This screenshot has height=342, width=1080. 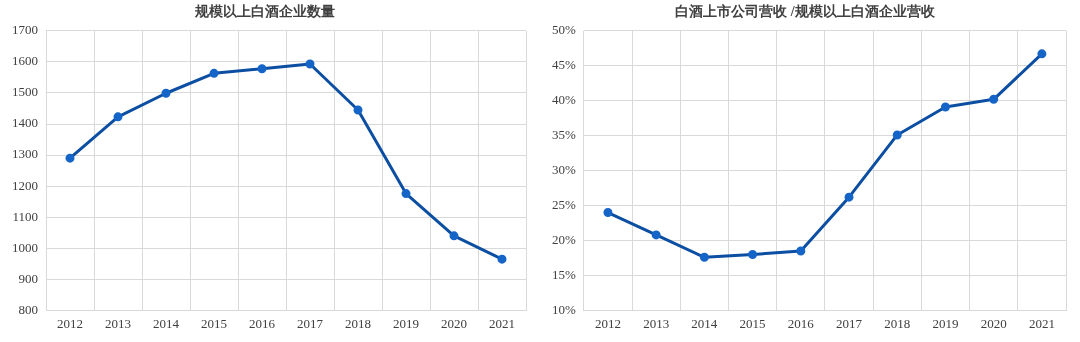 What do you see at coordinates (563, 239) in the screenshot?
I see `y-tick-label: 20%` at bounding box center [563, 239].